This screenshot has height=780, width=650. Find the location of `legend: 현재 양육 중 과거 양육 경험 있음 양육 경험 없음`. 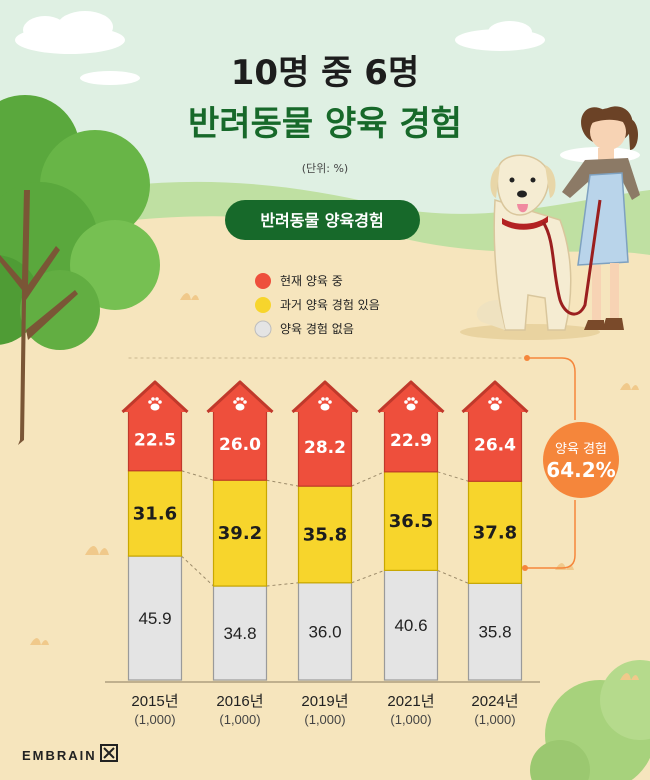

legend: 현재 양육 중 과거 양육 경험 있음 양육 경험 없음 is located at coordinates (317, 305).